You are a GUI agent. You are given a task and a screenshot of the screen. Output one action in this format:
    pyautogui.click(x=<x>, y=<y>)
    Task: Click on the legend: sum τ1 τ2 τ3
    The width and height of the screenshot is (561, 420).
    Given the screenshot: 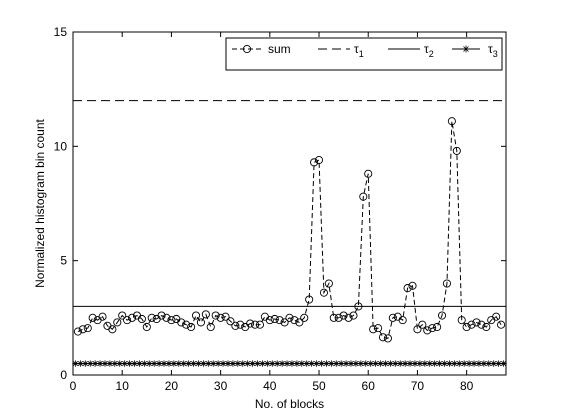 What is the action you would take?
    pyautogui.click(x=364, y=54)
    